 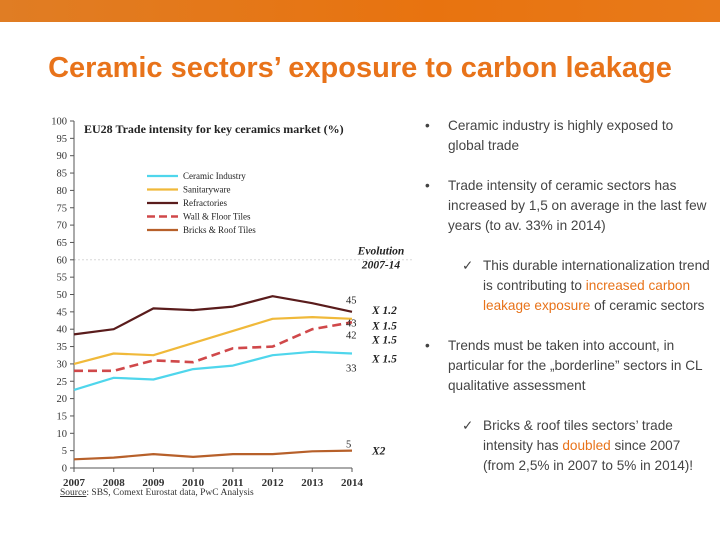 What do you see at coordinates (62, 260) in the screenshot?
I see `y-tick-label: 60` at bounding box center [62, 260].